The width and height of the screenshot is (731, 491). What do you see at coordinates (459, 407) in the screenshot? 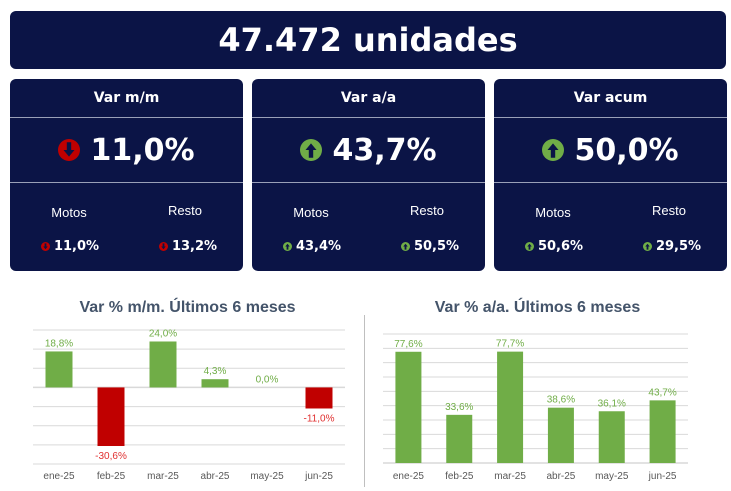
I see `data-label: 33,6%` at bounding box center [459, 407].